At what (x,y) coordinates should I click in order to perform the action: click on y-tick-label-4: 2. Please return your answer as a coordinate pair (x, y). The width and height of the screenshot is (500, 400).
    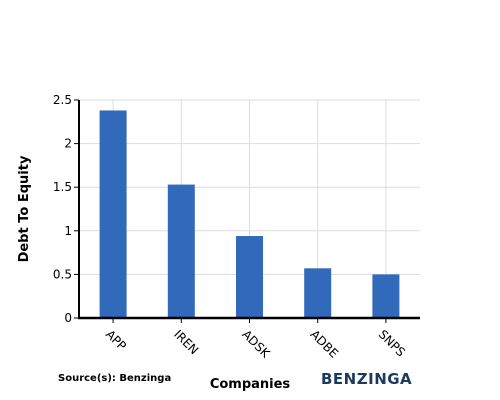
    Looking at the image, I should click on (68, 144).